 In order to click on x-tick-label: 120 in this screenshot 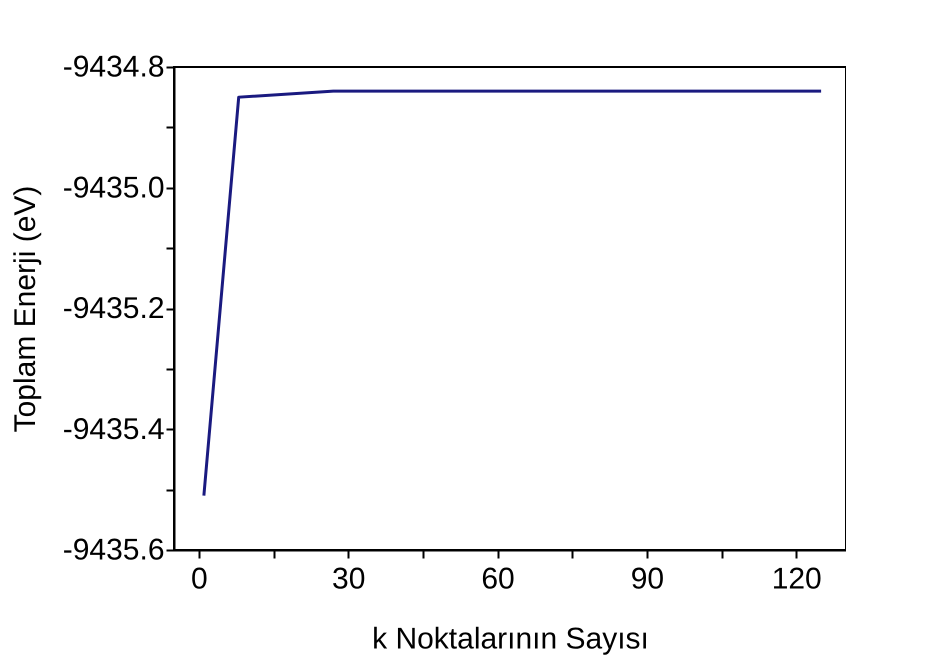, I will do `click(797, 579)`.